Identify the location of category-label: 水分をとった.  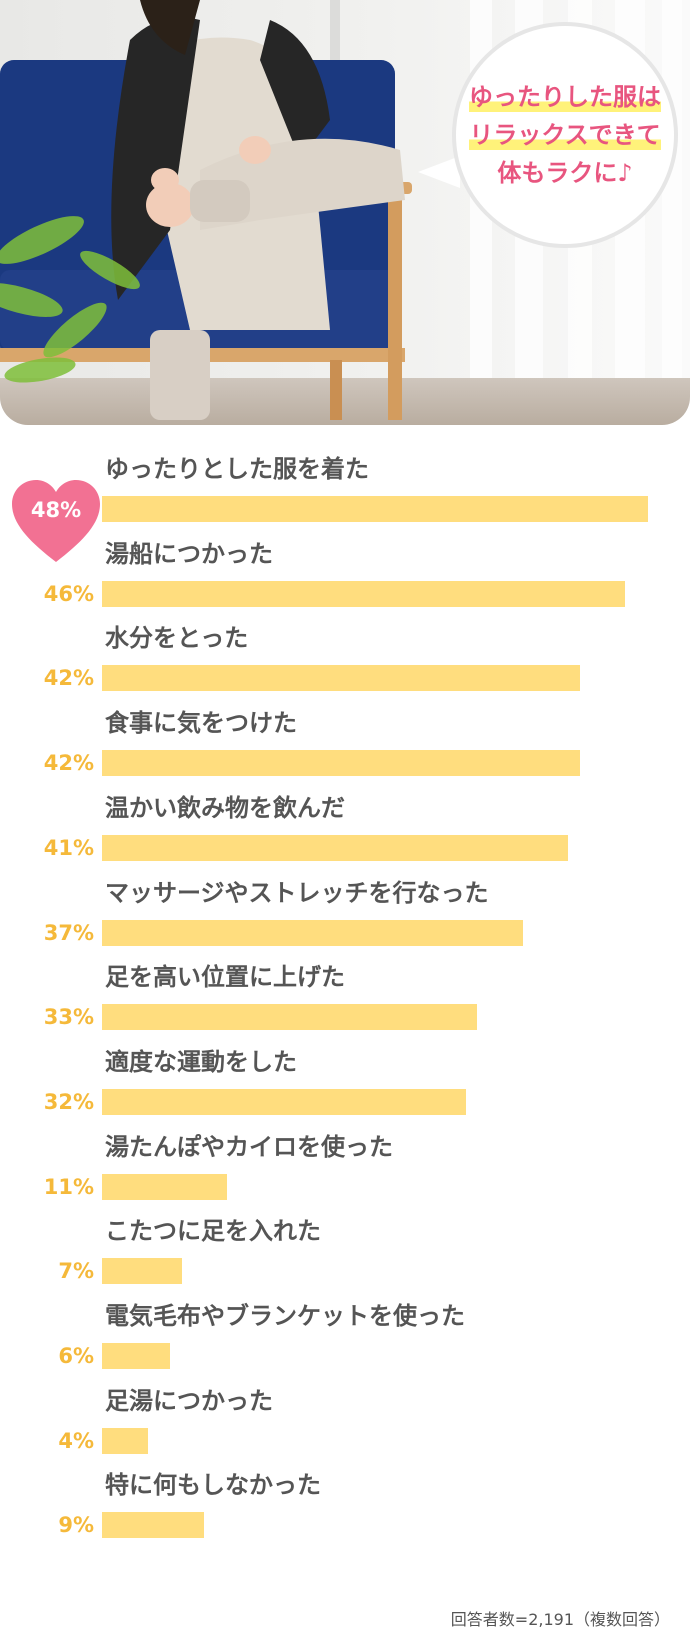
(177, 638).